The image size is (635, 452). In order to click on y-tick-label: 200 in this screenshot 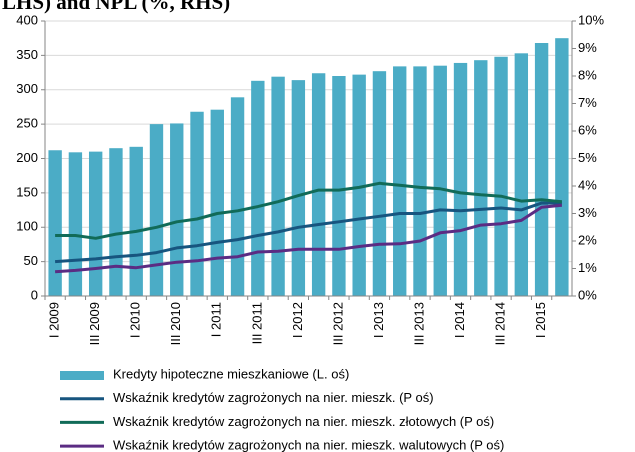, I will do `click(27, 157)`.